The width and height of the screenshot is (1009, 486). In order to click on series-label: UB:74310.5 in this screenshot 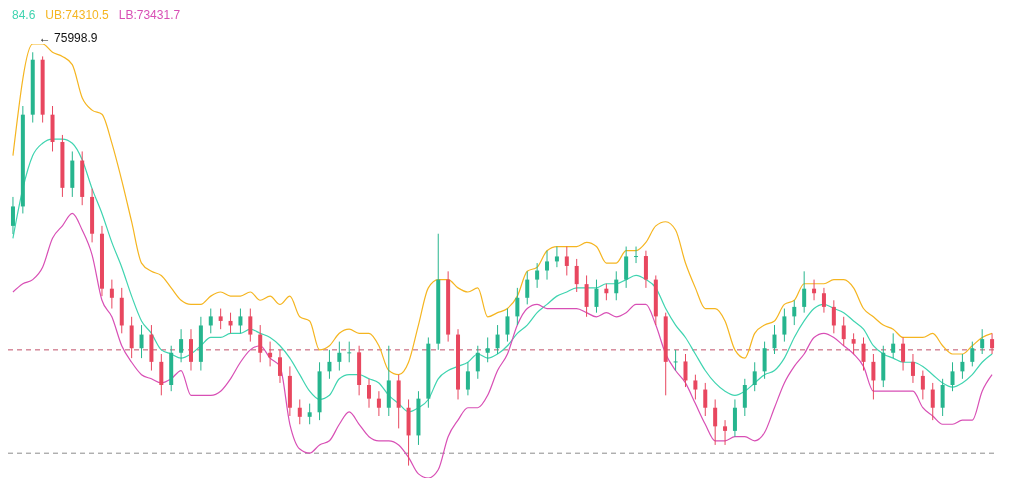, I will do `click(77, 15)`.